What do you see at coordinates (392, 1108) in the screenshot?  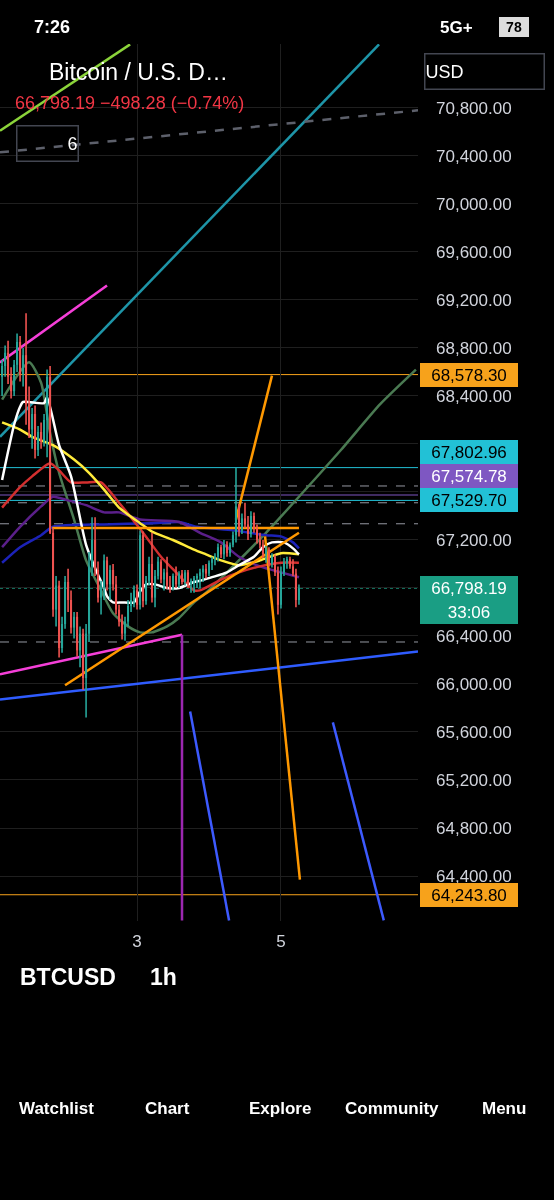 I see `text: Community` at bounding box center [392, 1108].